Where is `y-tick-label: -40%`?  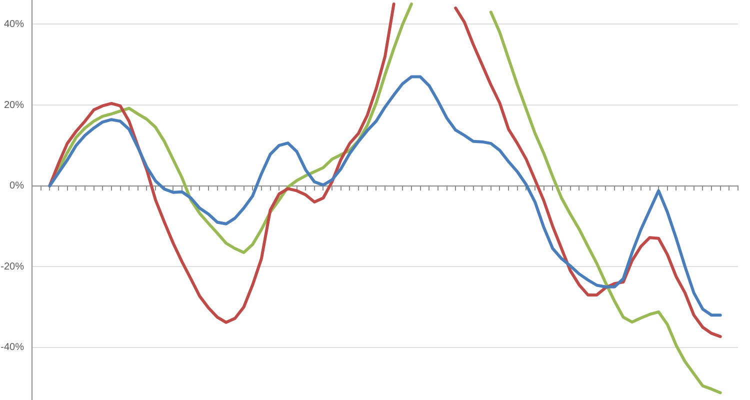
y-tick-label: -40% is located at coordinates (12, 348).